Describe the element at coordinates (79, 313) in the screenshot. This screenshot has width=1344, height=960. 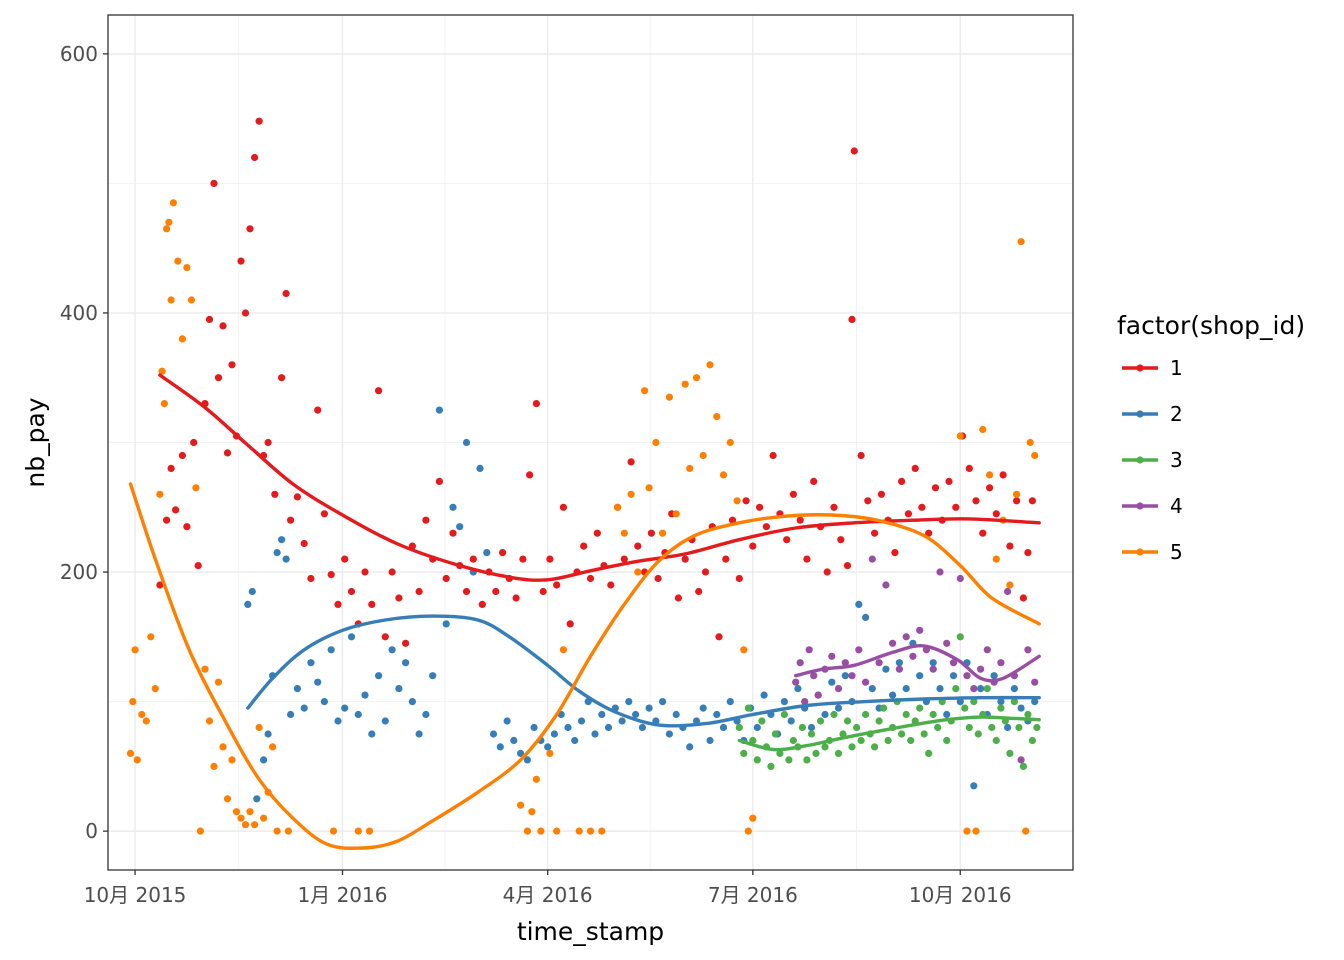
I see `y-tick-label: 400` at that location.